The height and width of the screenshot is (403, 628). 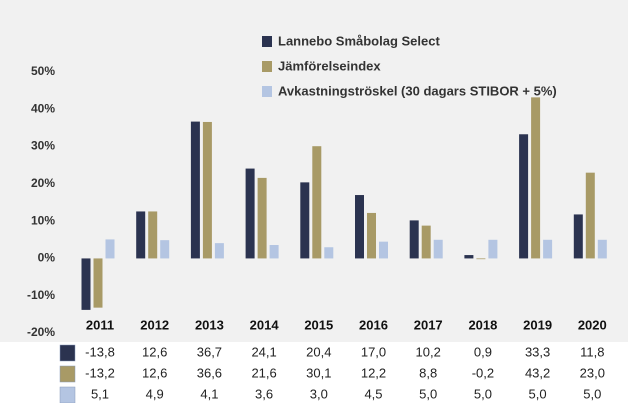 I want to click on x-tick-label: 2019, so click(x=537, y=324).